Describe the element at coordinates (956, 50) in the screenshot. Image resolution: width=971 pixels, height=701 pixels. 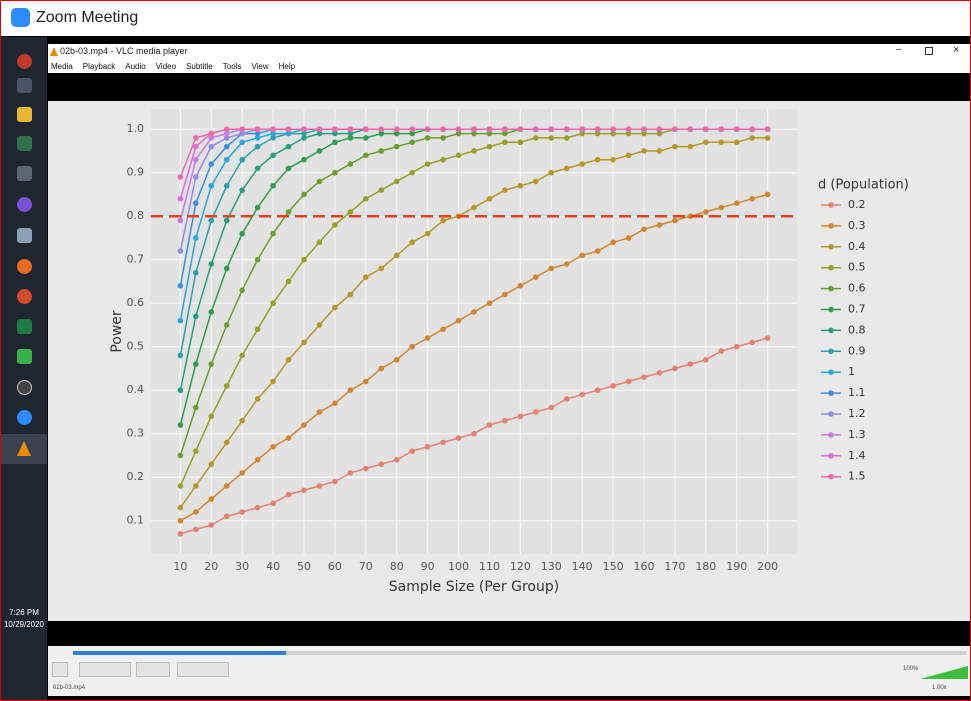
I see `close: ×` at that location.